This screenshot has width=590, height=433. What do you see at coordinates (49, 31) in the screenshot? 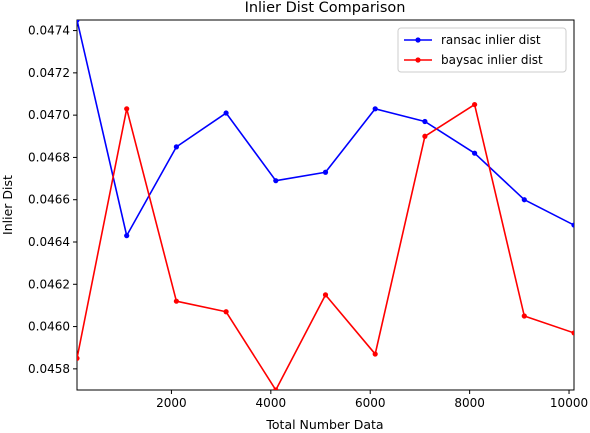
I see `y-tick-label: 0.0474` at bounding box center [49, 31].